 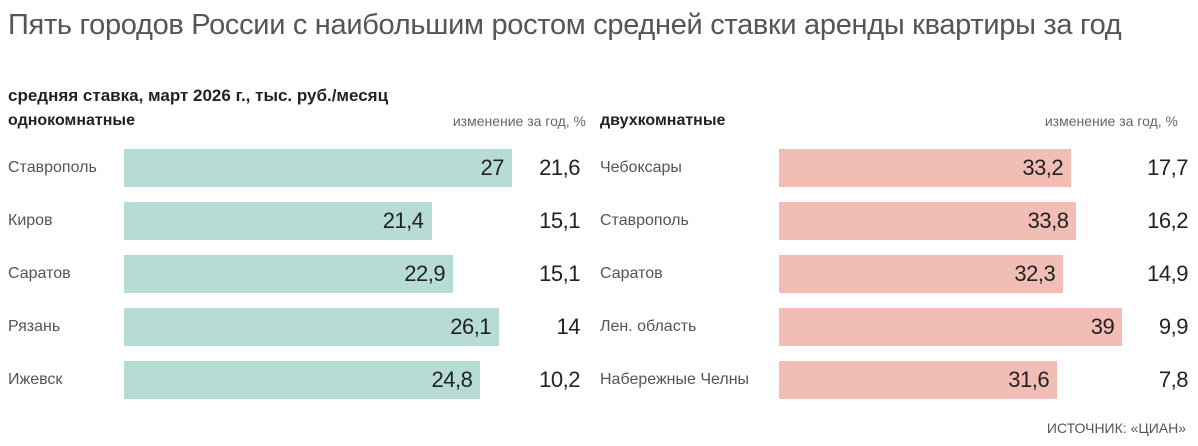 I want to click on bar: 24,8, so click(x=302, y=380).